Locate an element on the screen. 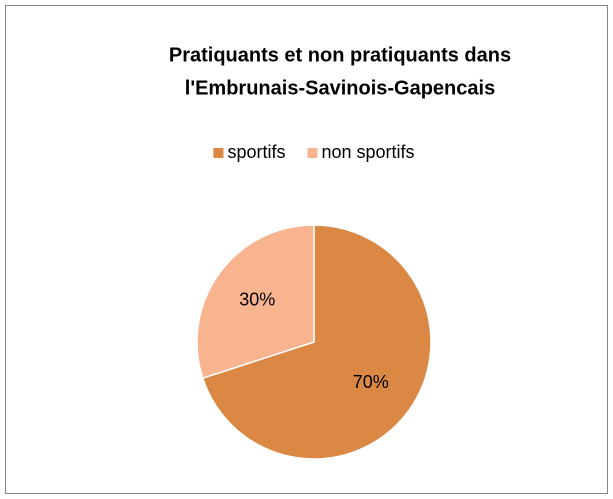 The height and width of the screenshot is (499, 613). legend-label: non sportifs is located at coordinates (367, 152).